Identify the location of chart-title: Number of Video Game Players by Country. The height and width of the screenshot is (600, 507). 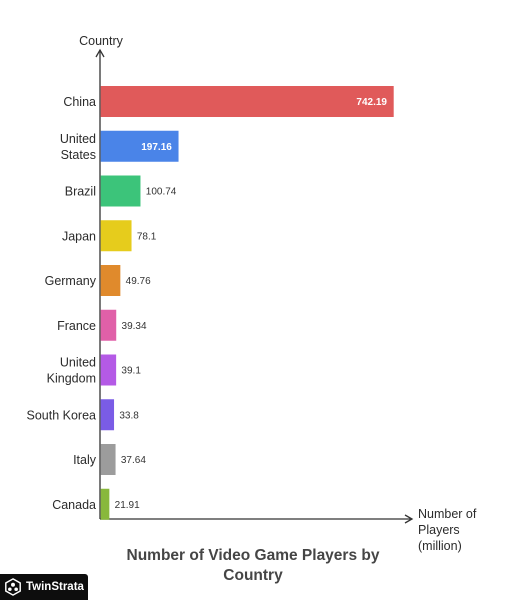
(253, 565).